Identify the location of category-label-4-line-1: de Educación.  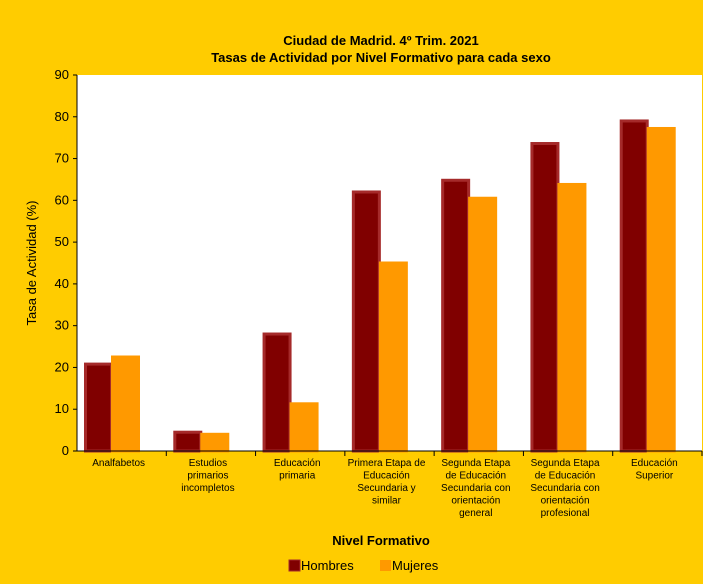
(475, 476).